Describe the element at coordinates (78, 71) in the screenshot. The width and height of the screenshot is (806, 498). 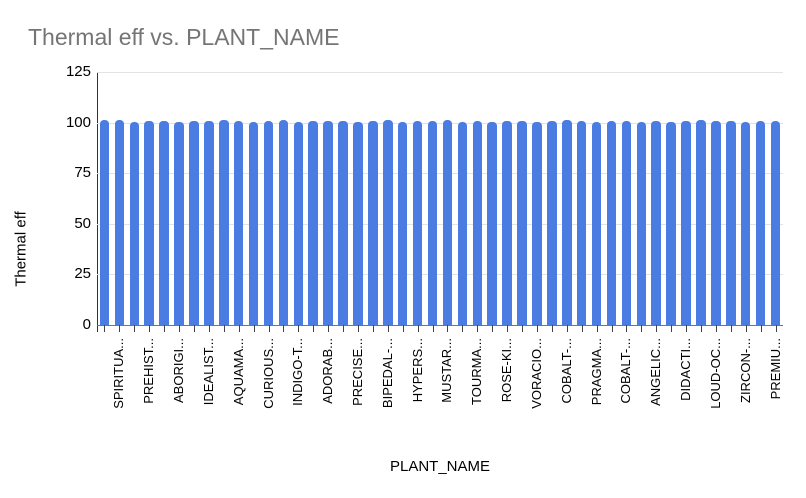
I see `y-tick-label: 125` at that location.